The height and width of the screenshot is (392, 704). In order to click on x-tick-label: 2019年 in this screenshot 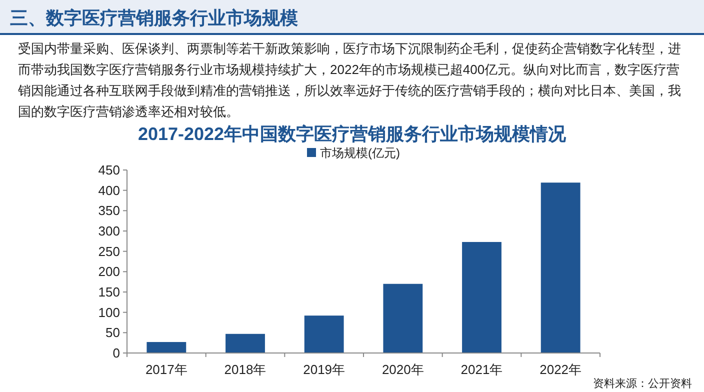, I will do `click(324, 369)`.